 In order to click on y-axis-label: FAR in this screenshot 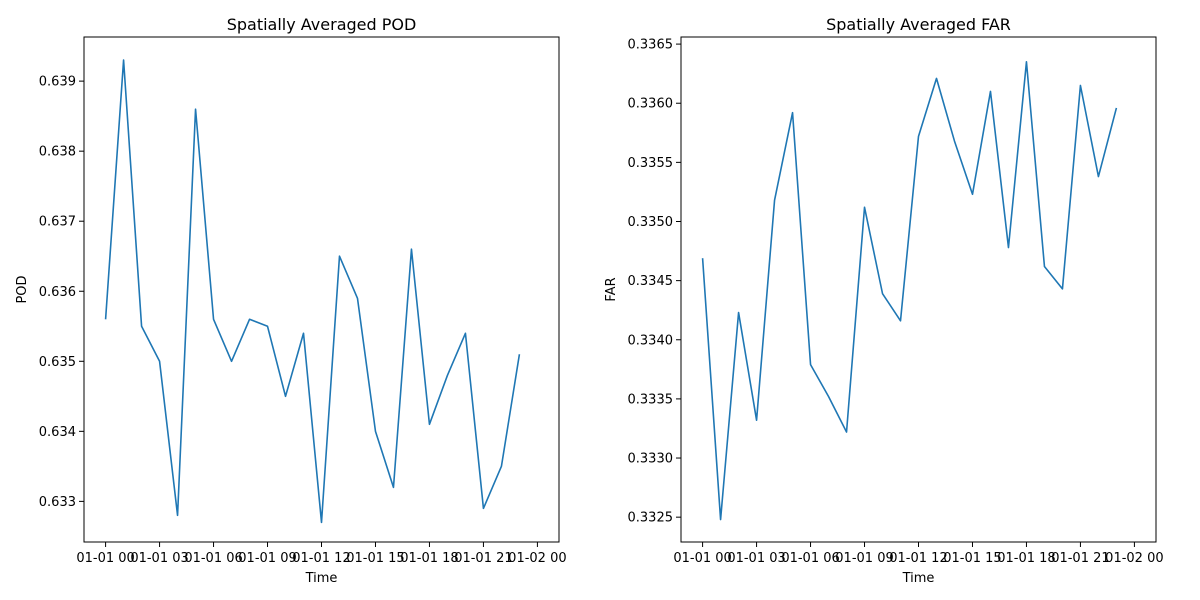, I will do `click(611, 289)`.